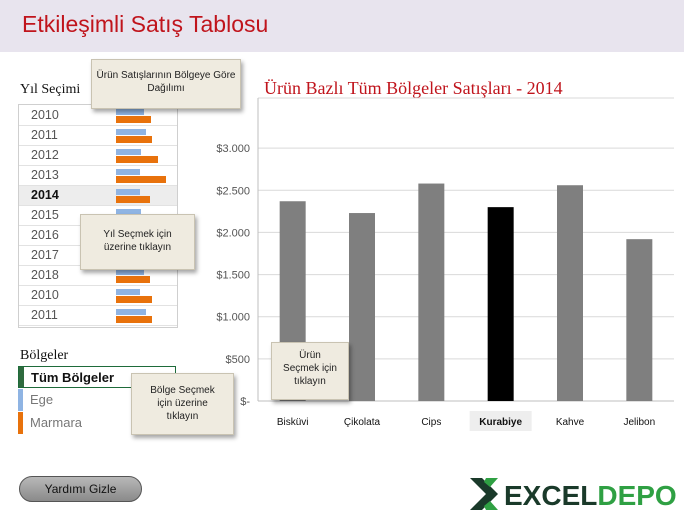 The width and height of the screenshot is (684, 523). I want to click on year-item-2013: 2013, so click(98, 176).